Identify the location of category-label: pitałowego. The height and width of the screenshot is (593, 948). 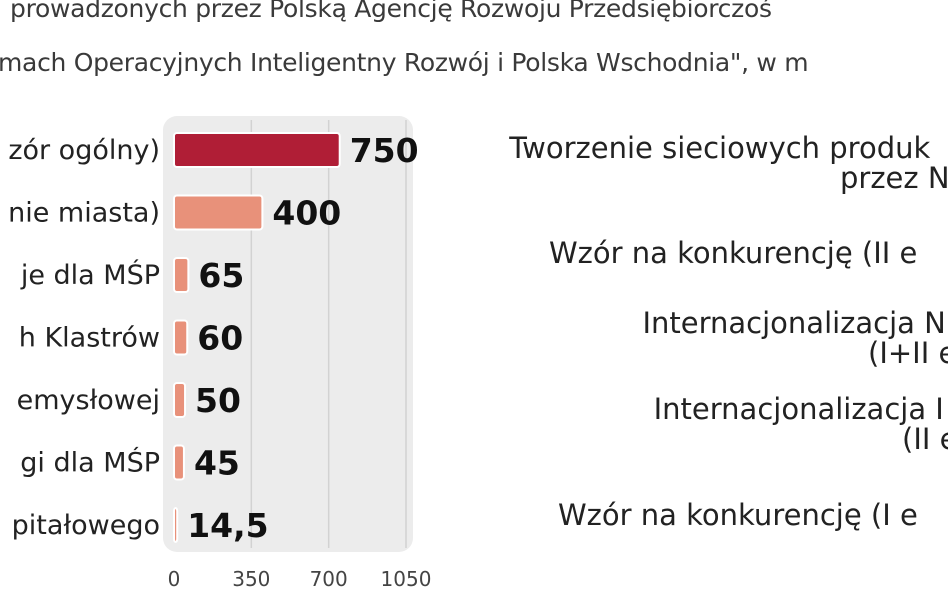
(86, 525).